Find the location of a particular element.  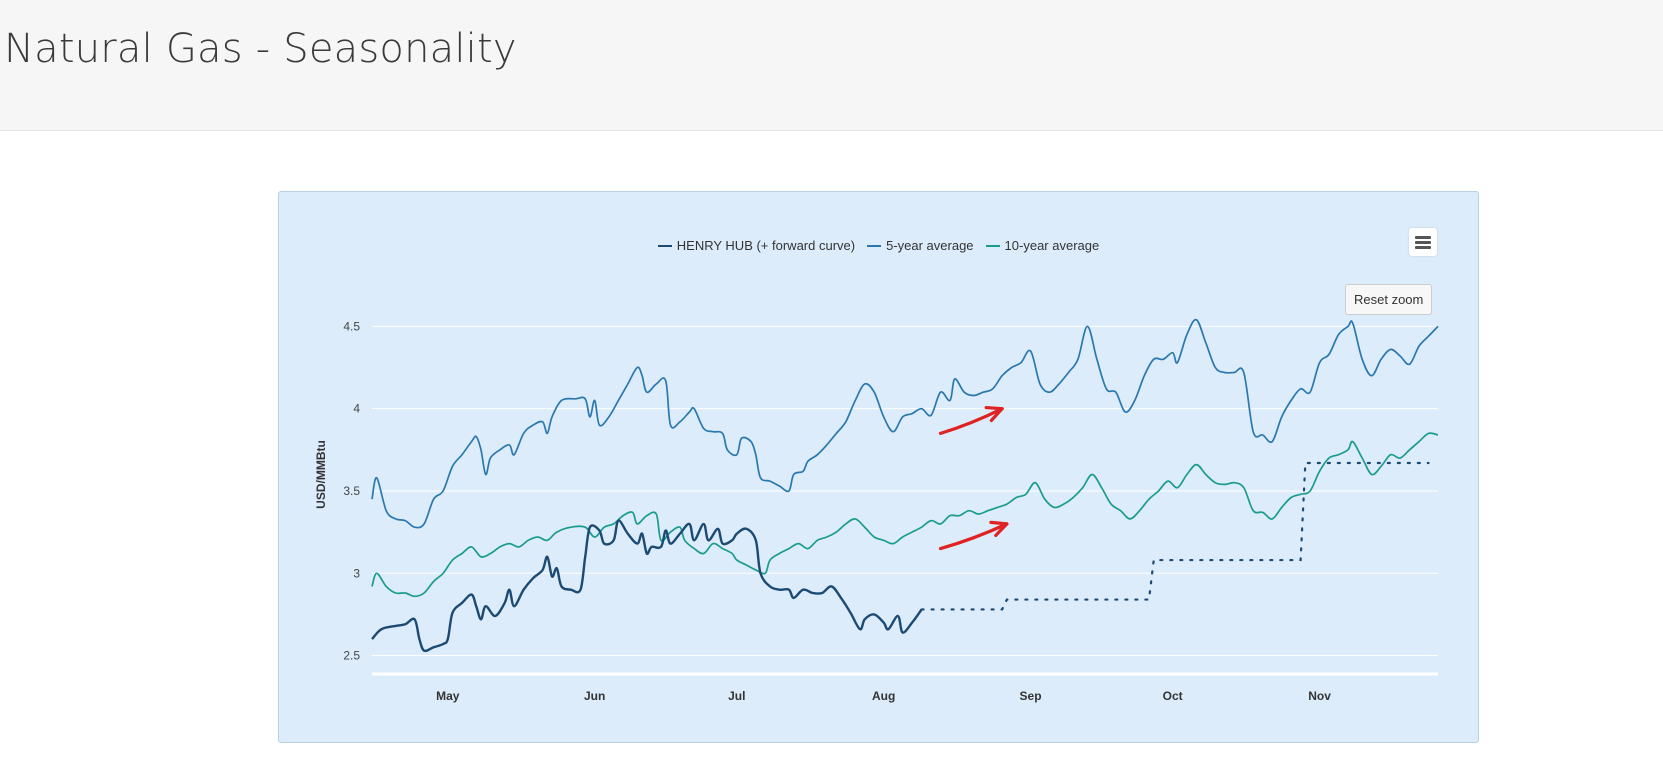

legend-label: 5-year average is located at coordinates (930, 245).